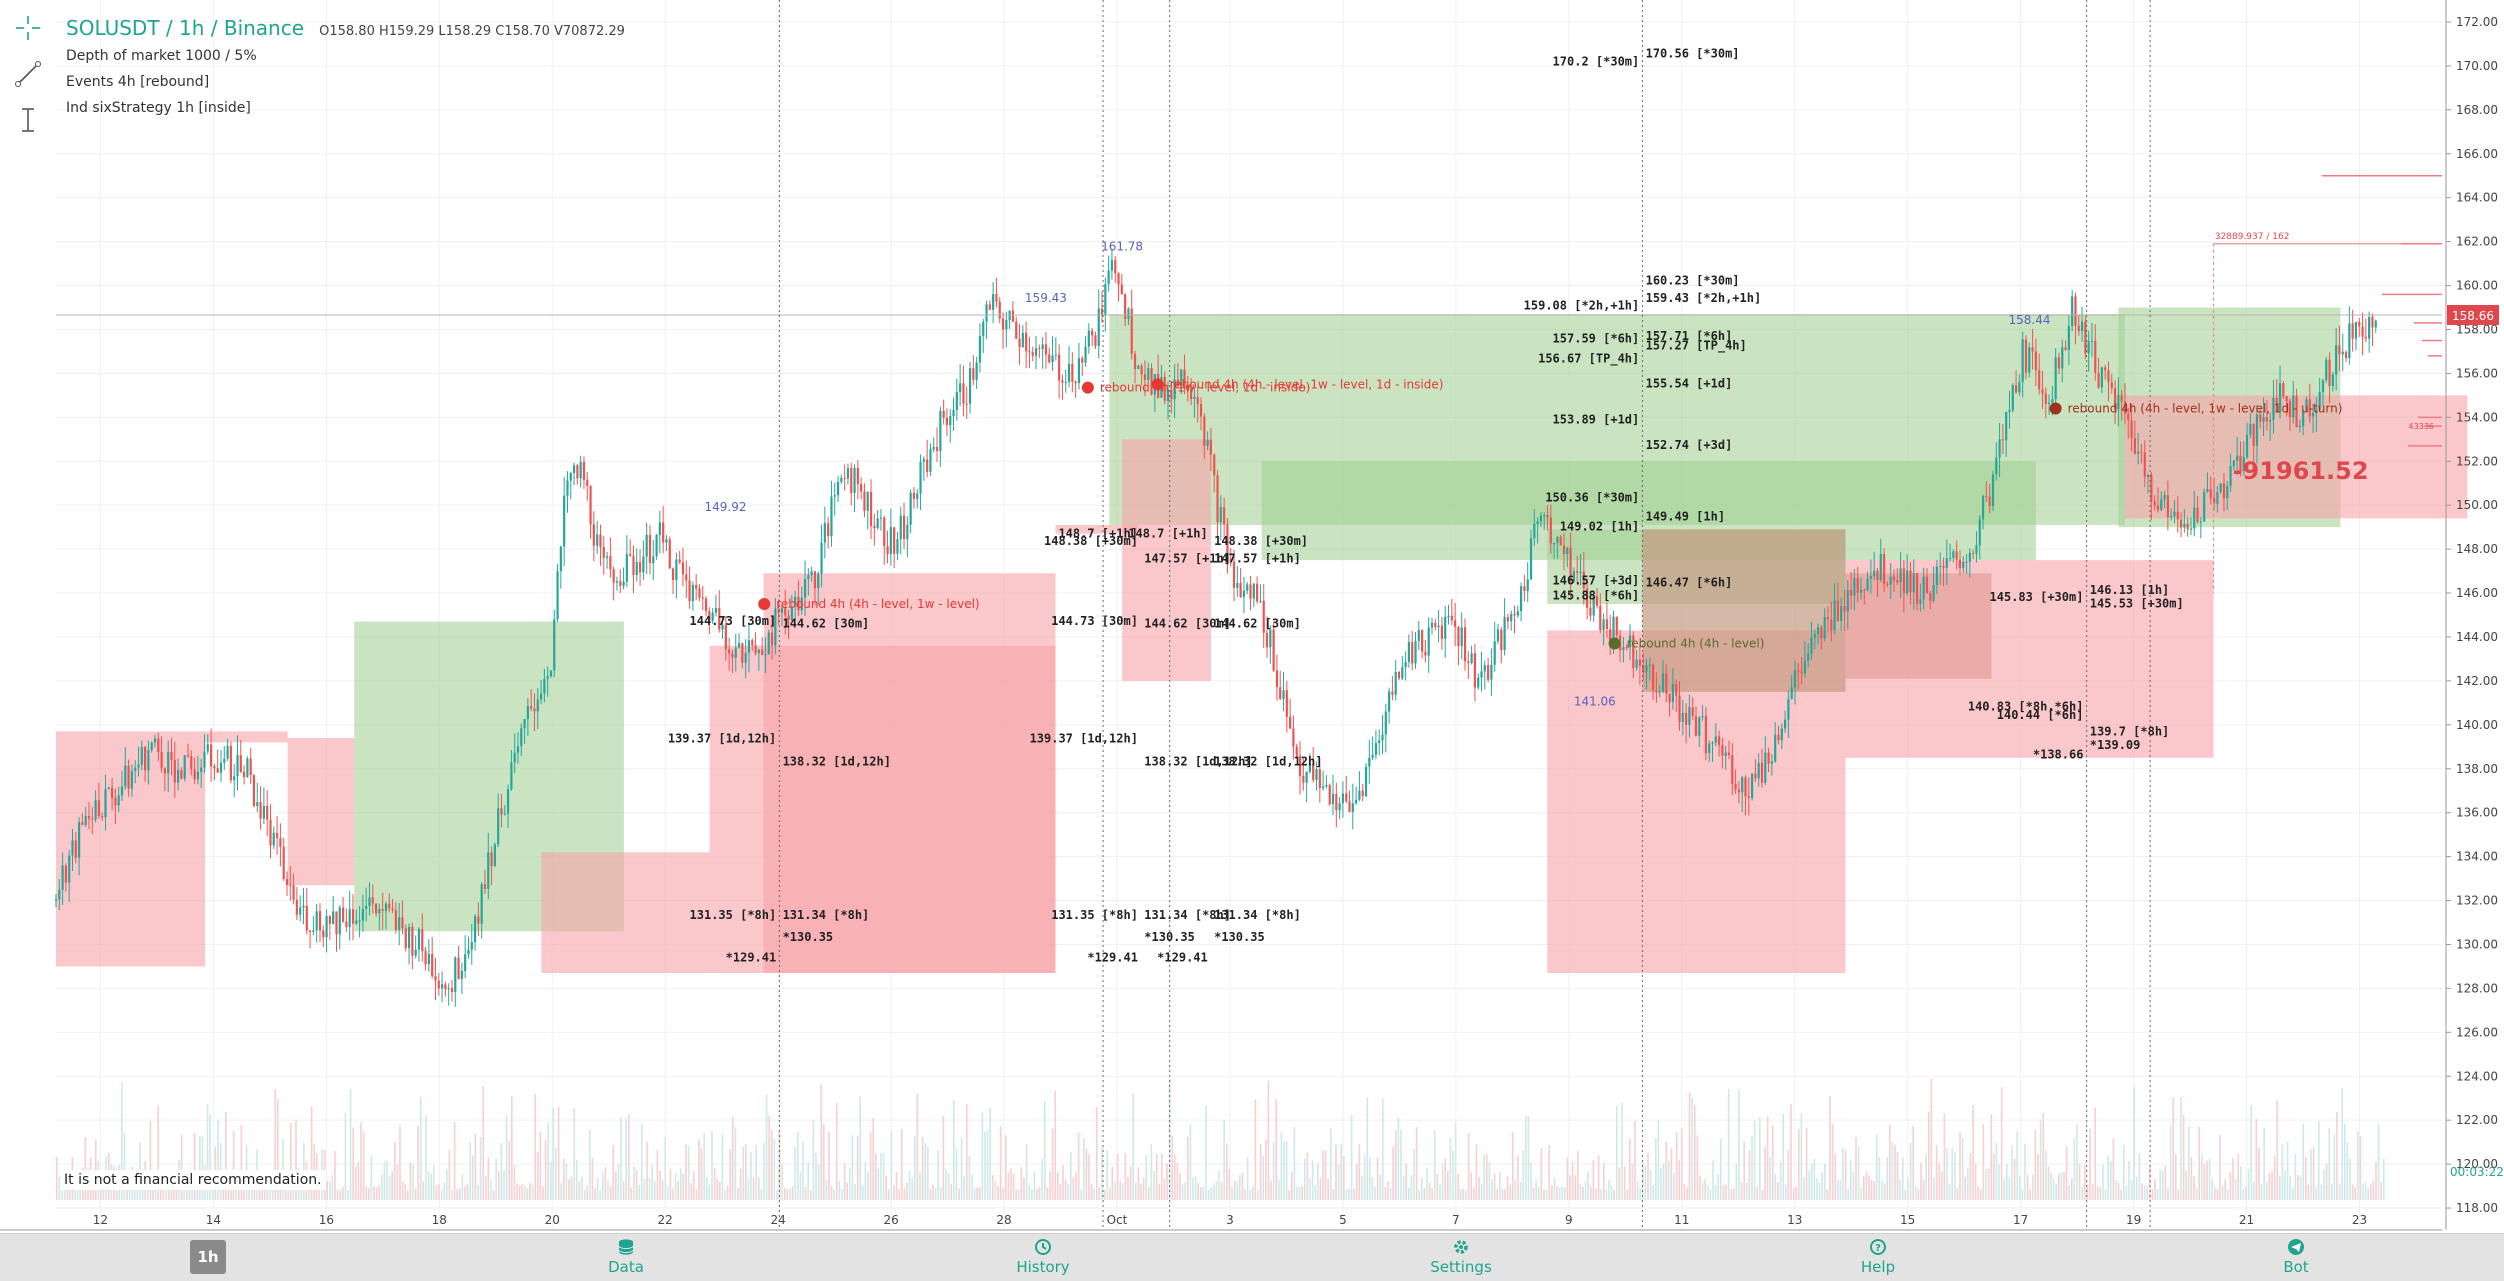  I want to click on price-axis-label: 118.00, so click(2477, 1208).